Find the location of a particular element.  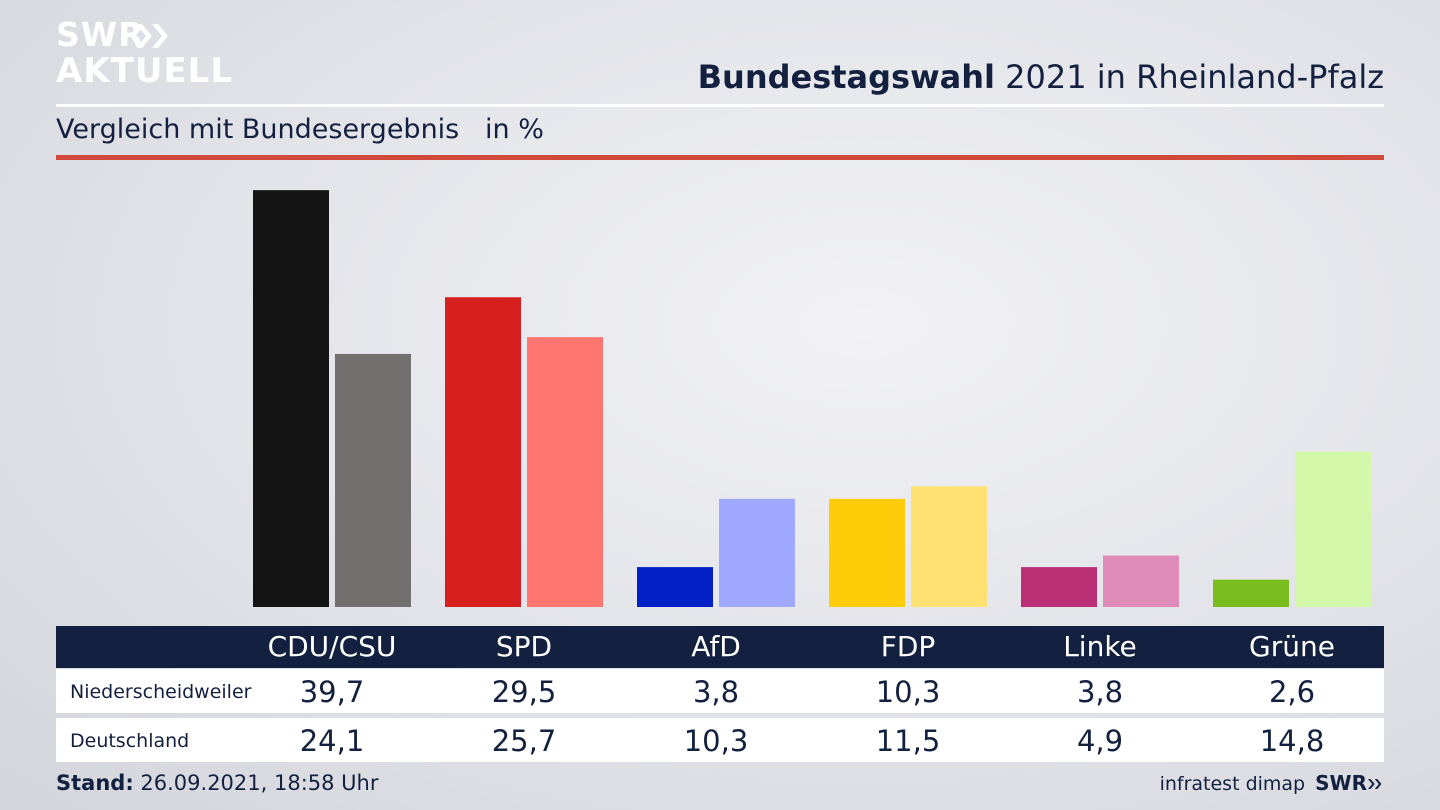

stand-value: 26.09.2021, 18:58 Uhr is located at coordinates (256, 783).